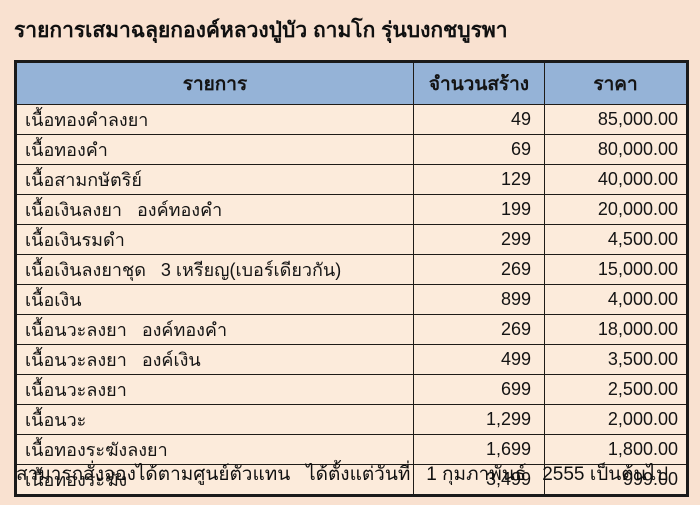 Image resolution: width=700 pixels, height=505 pixels. I want to click on item-name-cell: เนื้อทองระฆัง, so click(214, 480).